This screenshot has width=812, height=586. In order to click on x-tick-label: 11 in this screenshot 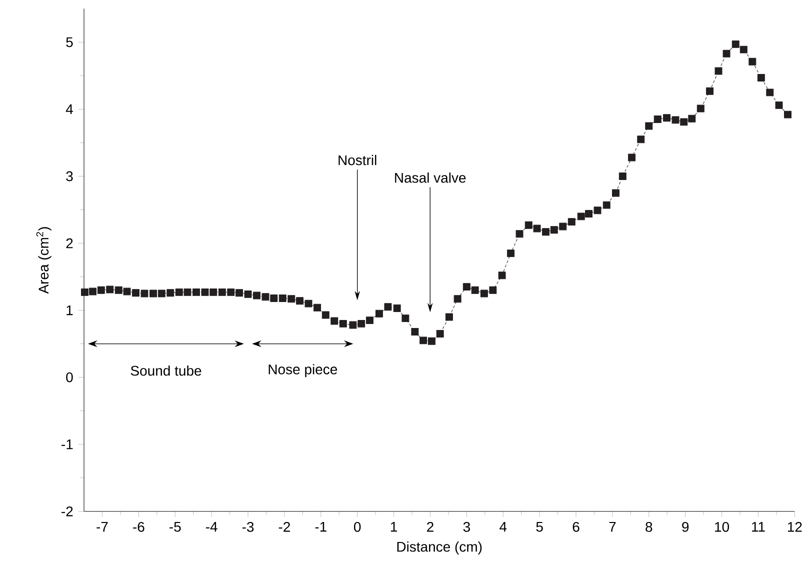, I will do `click(758, 527)`.